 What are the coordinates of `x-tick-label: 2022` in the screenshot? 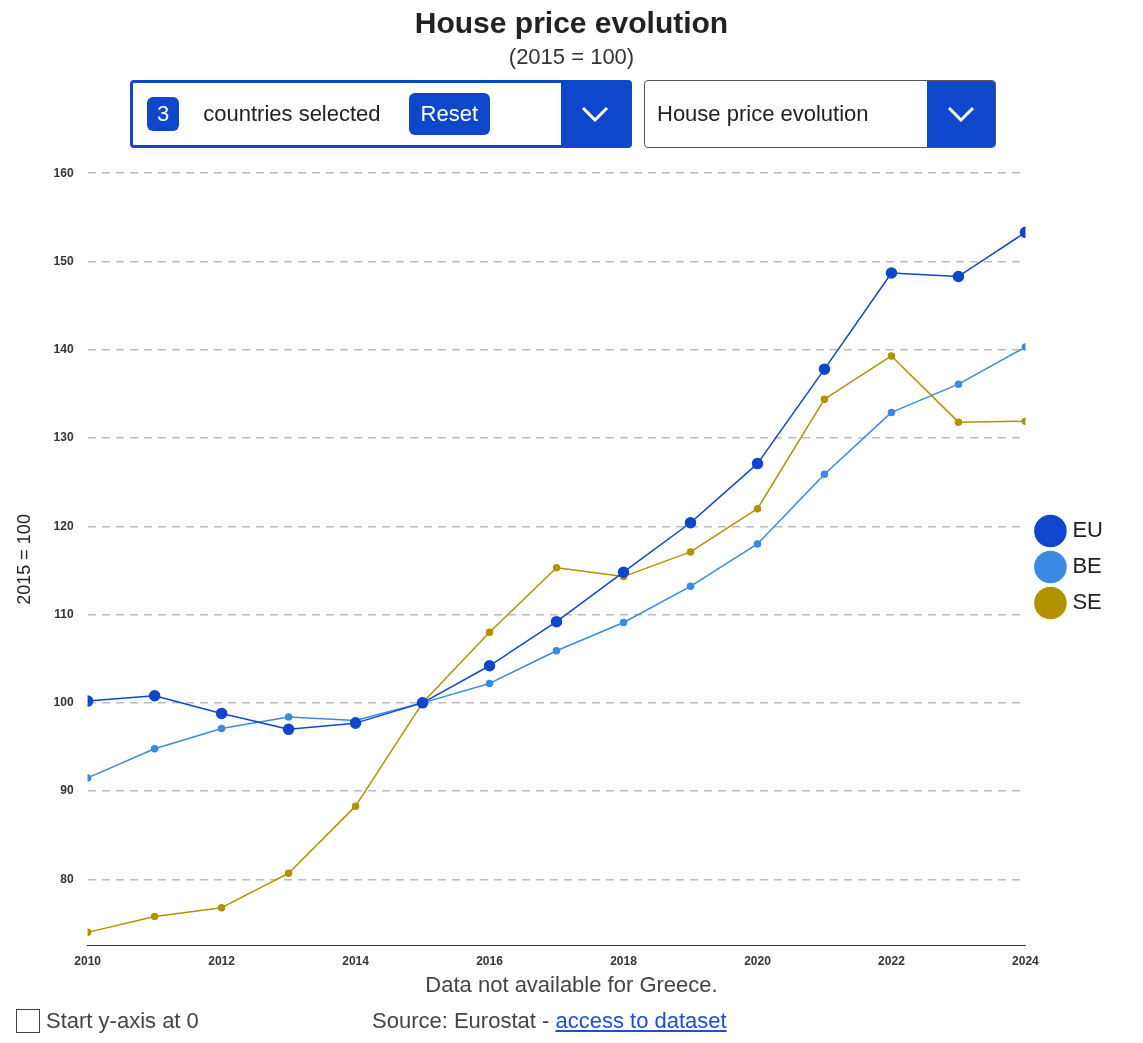 It's located at (892, 961).